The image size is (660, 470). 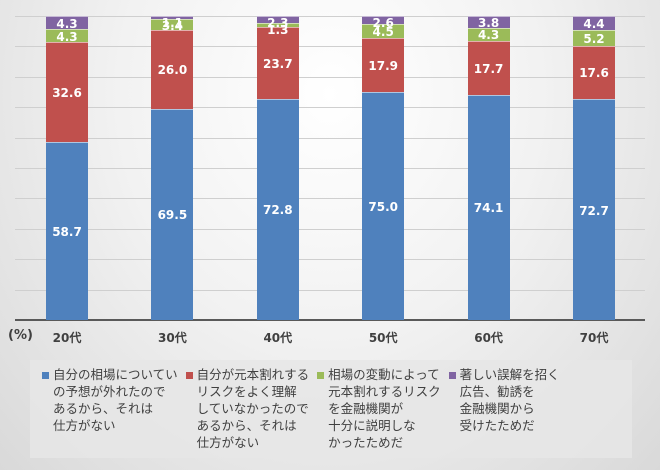 I want to click on data-label: 69.5, so click(x=172, y=215).